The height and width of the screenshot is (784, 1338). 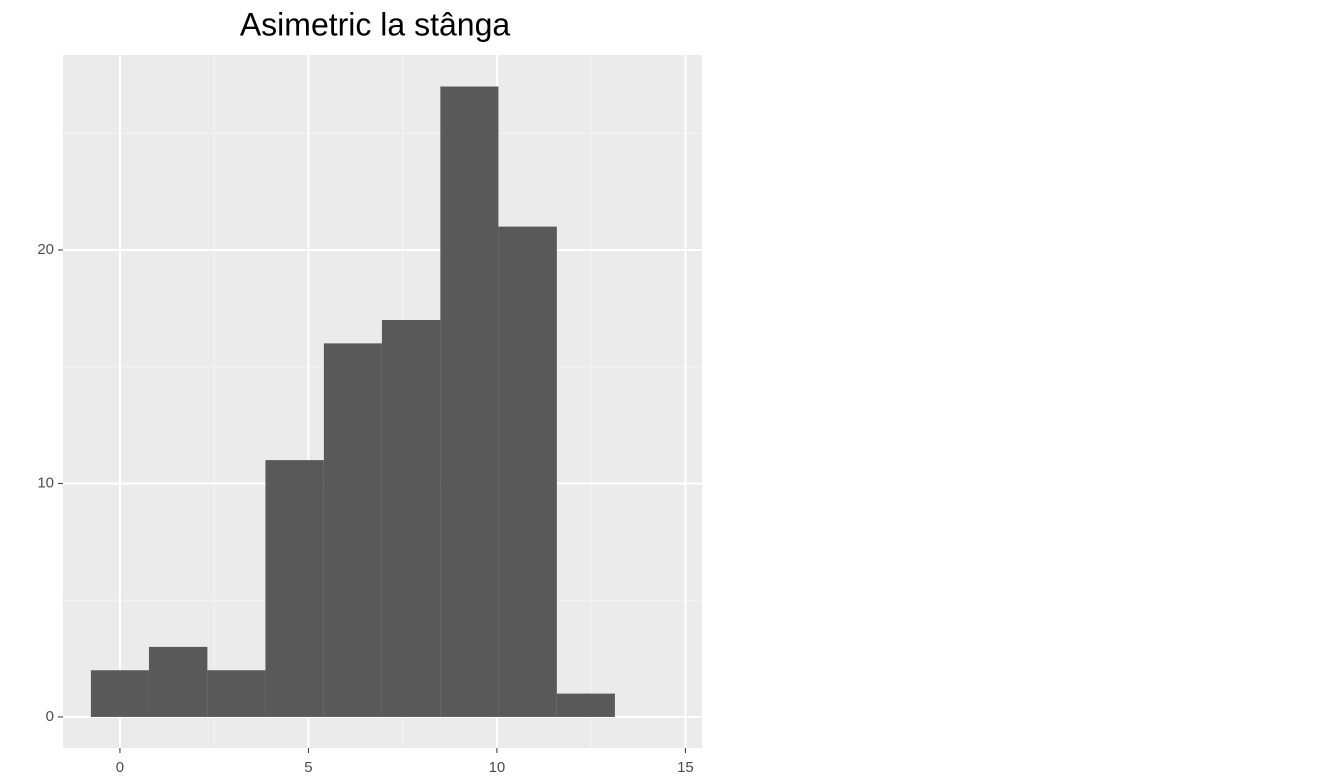 What do you see at coordinates (50, 716) in the screenshot?
I see `y-tick-label: 0` at bounding box center [50, 716].